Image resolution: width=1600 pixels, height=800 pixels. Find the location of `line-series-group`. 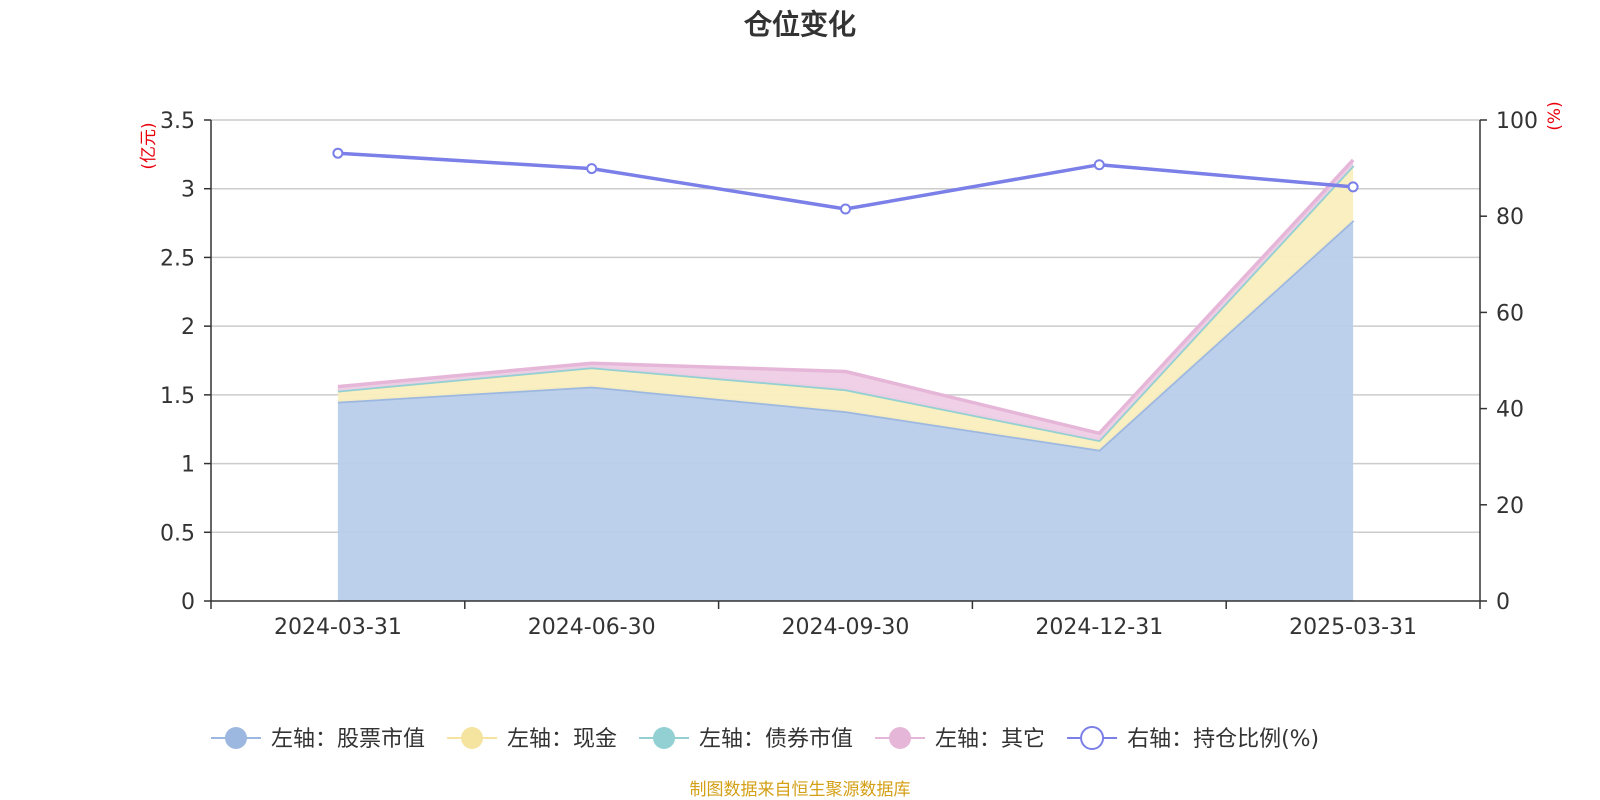

line-series-group is located at coordinates (845, 181).